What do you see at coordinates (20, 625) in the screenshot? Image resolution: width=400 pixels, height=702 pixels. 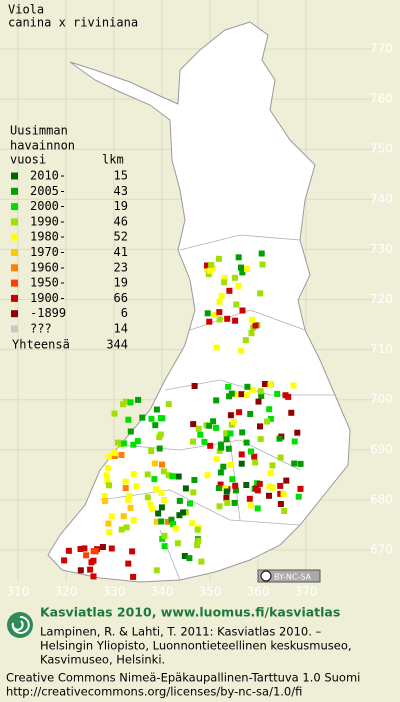 I see `logo` at bounding box center [20, 625].